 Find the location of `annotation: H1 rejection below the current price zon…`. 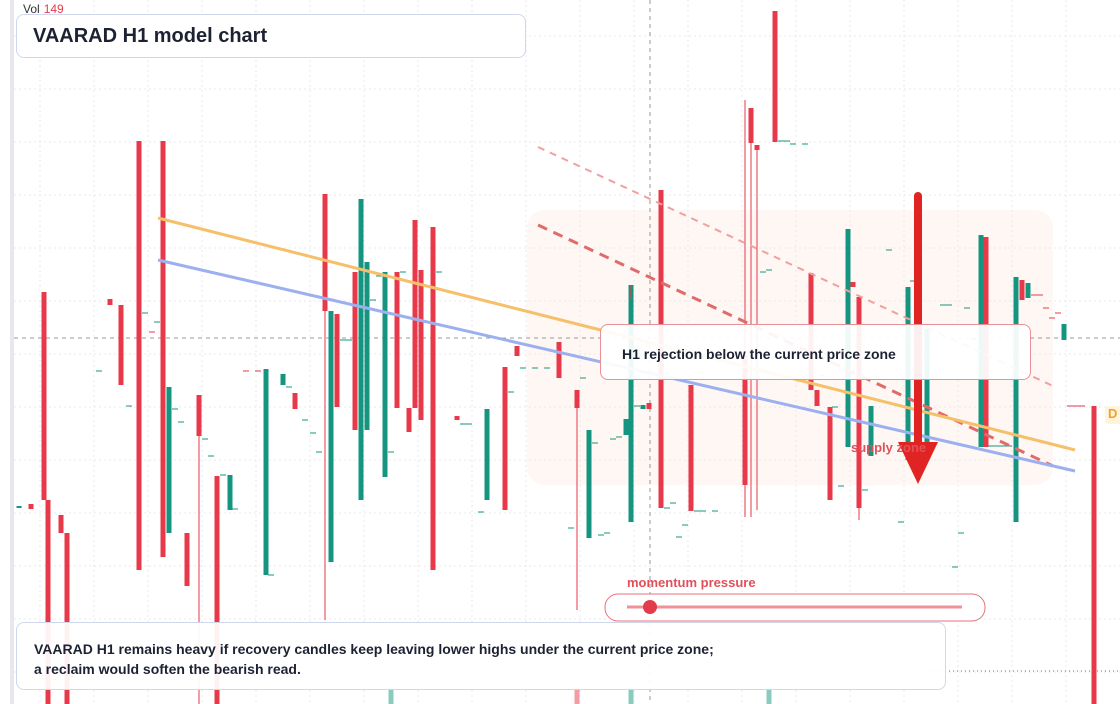

annotation: H1 rejection below the current price zon… is located at coordinates (815, 352).